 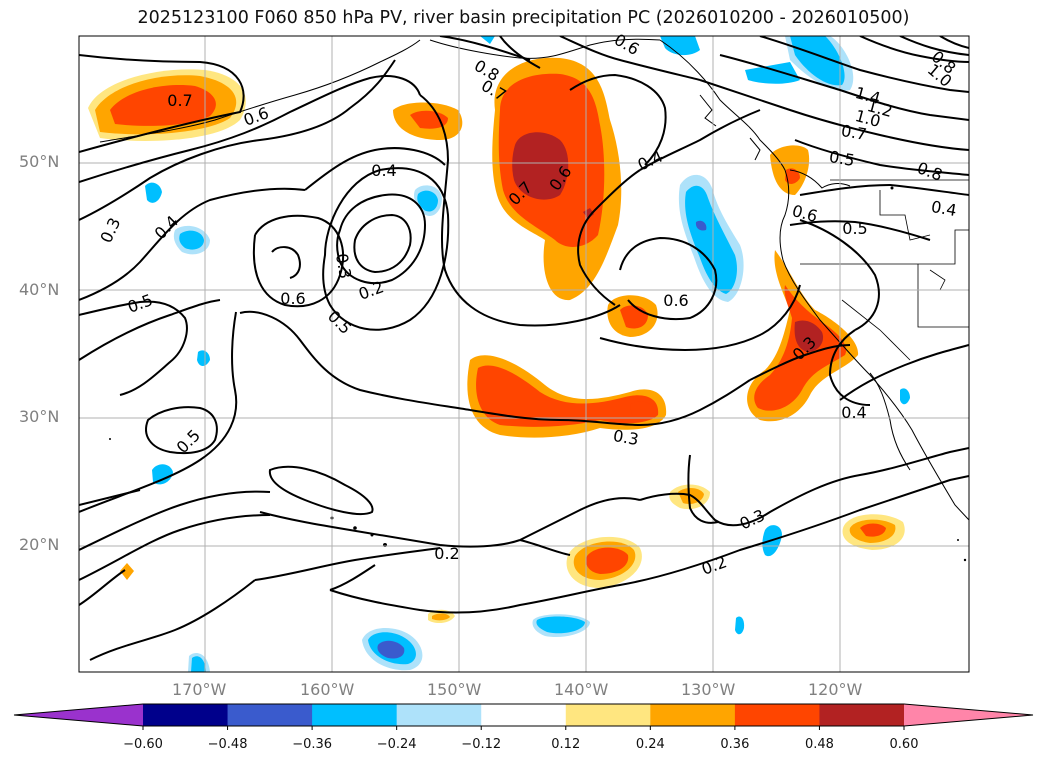 What do you see at coordinates (227, 744) in the screenshot?
I see `colorbar-tick-label: −0.48` at bounding box center [227, 744].